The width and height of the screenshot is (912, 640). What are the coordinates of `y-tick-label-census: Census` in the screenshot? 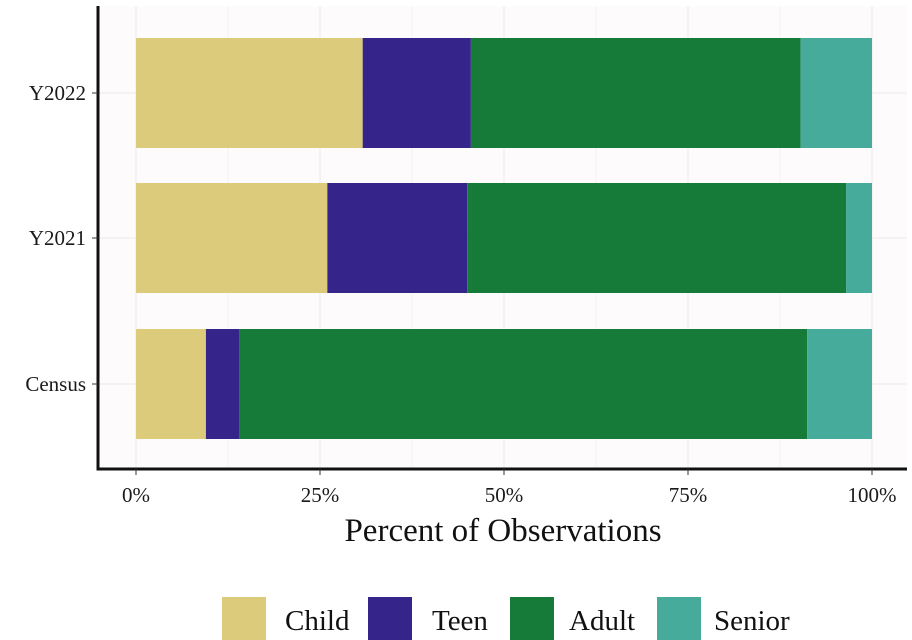 It's located at (55, 384).